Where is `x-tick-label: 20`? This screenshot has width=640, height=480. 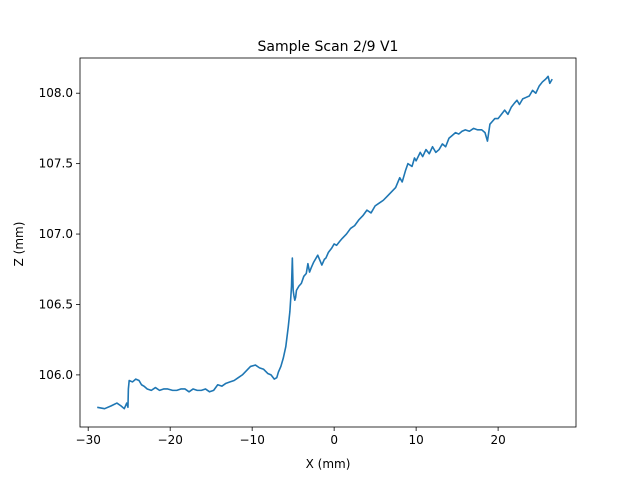
x-tick-label: 20 is located at coordinates (497, 440).